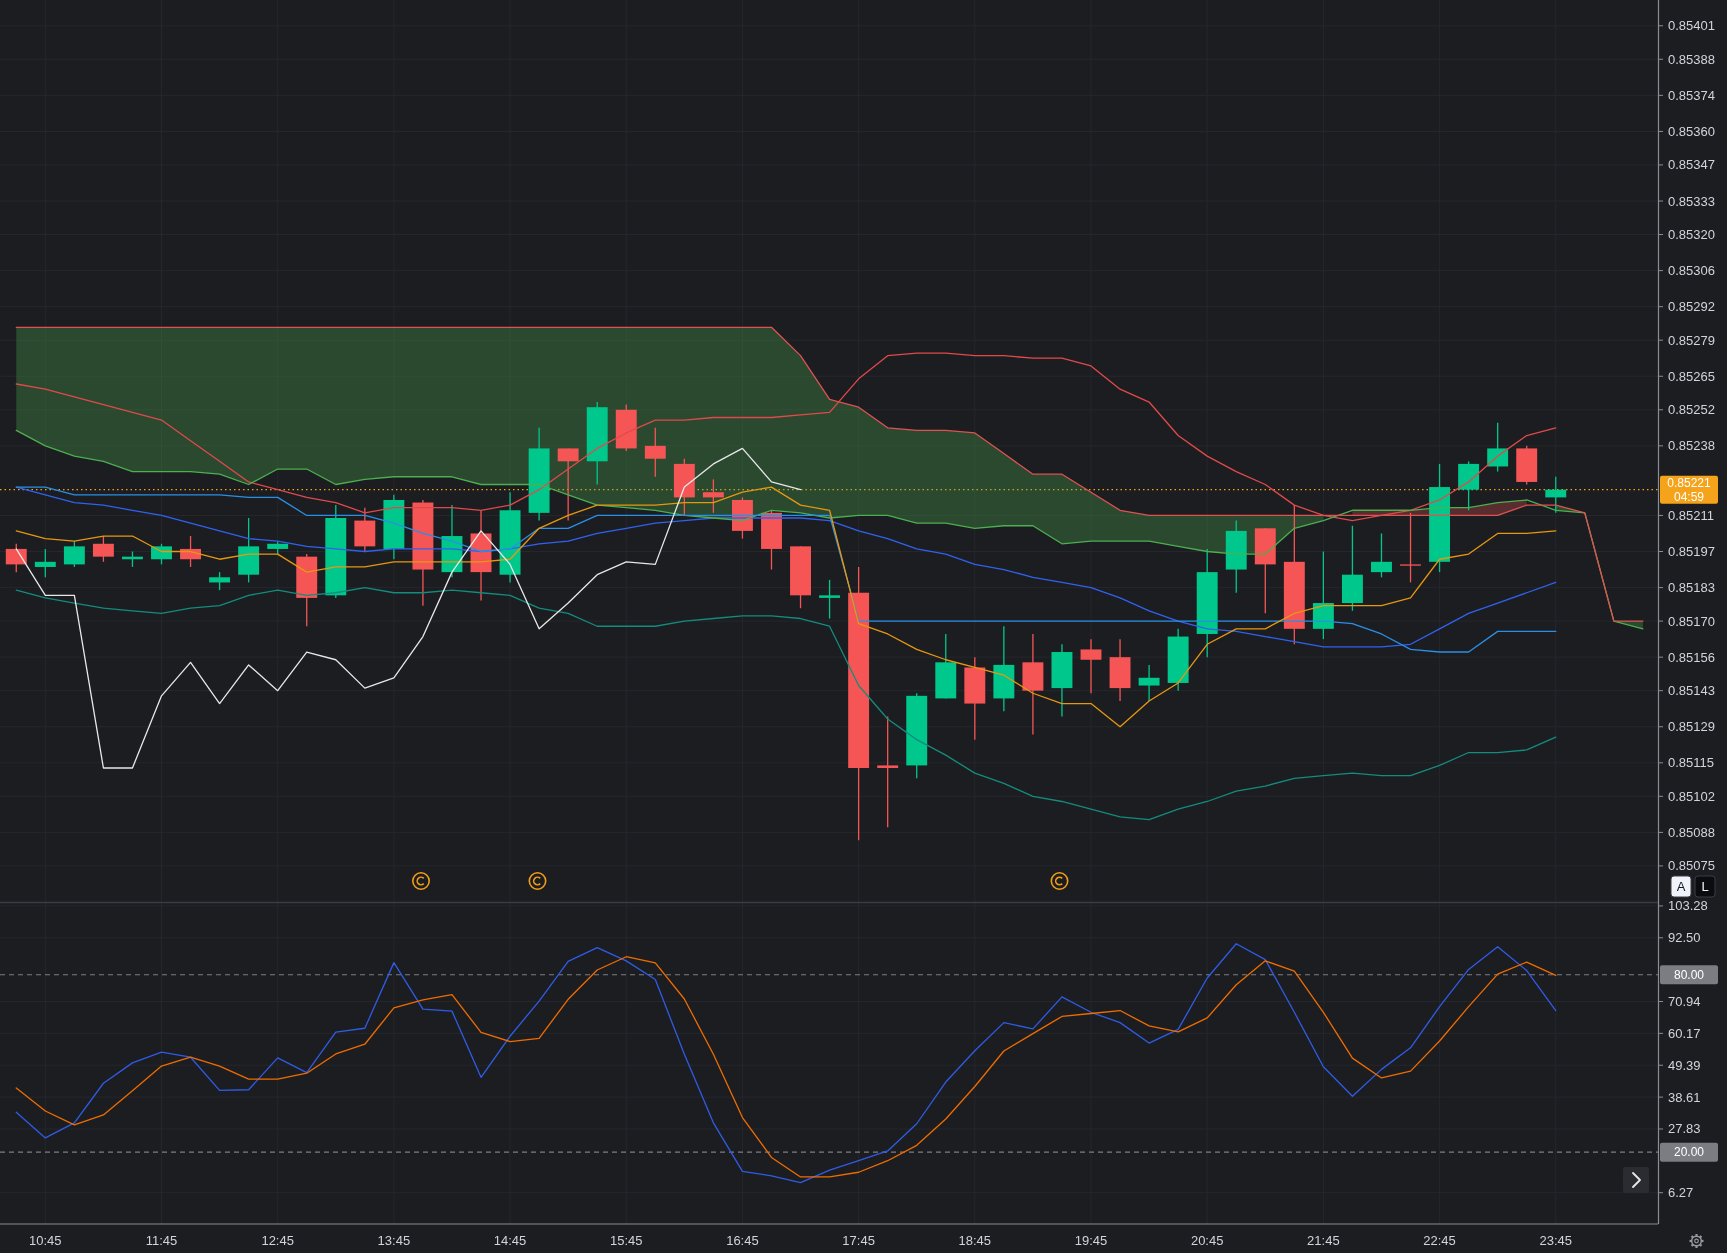  What do you see at coordinates (1691, 26) in the screenshot?
I see `y-tick-label: 0.85401` at bounding box center [1691, 26].